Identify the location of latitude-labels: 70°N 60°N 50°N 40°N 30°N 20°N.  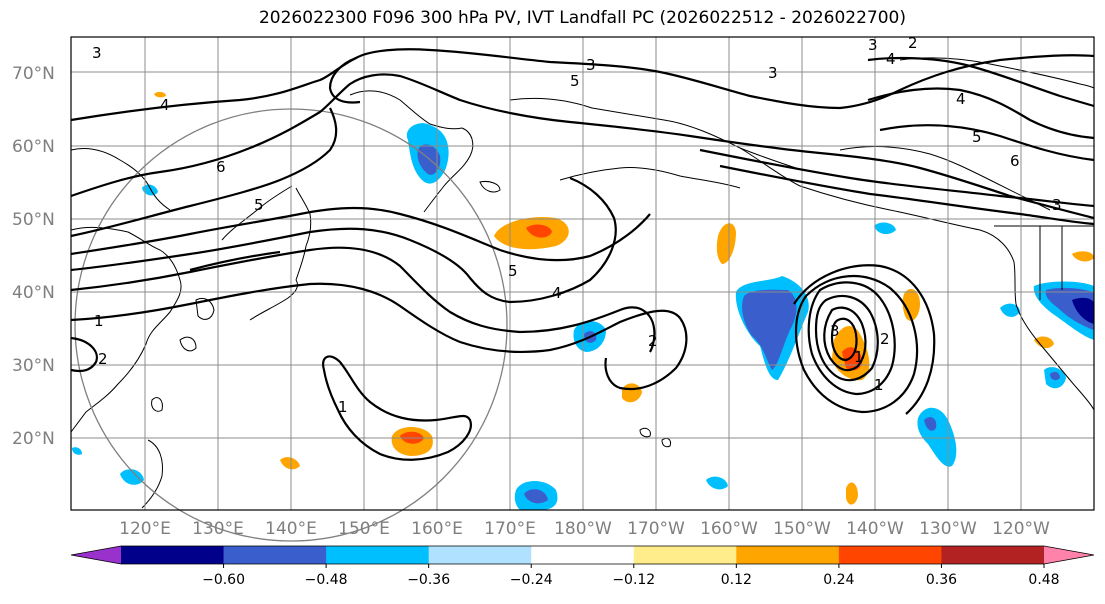
(33, 256).